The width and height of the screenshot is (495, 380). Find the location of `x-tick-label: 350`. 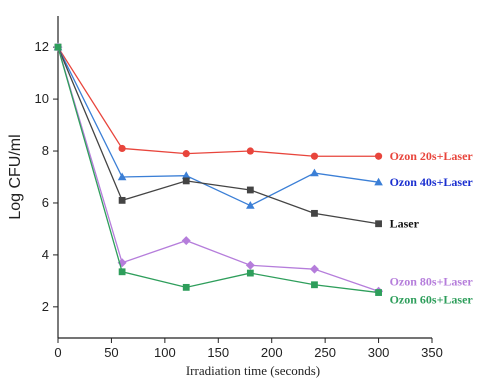

x-tick-label: 350 is located at coordinates (432, 352).